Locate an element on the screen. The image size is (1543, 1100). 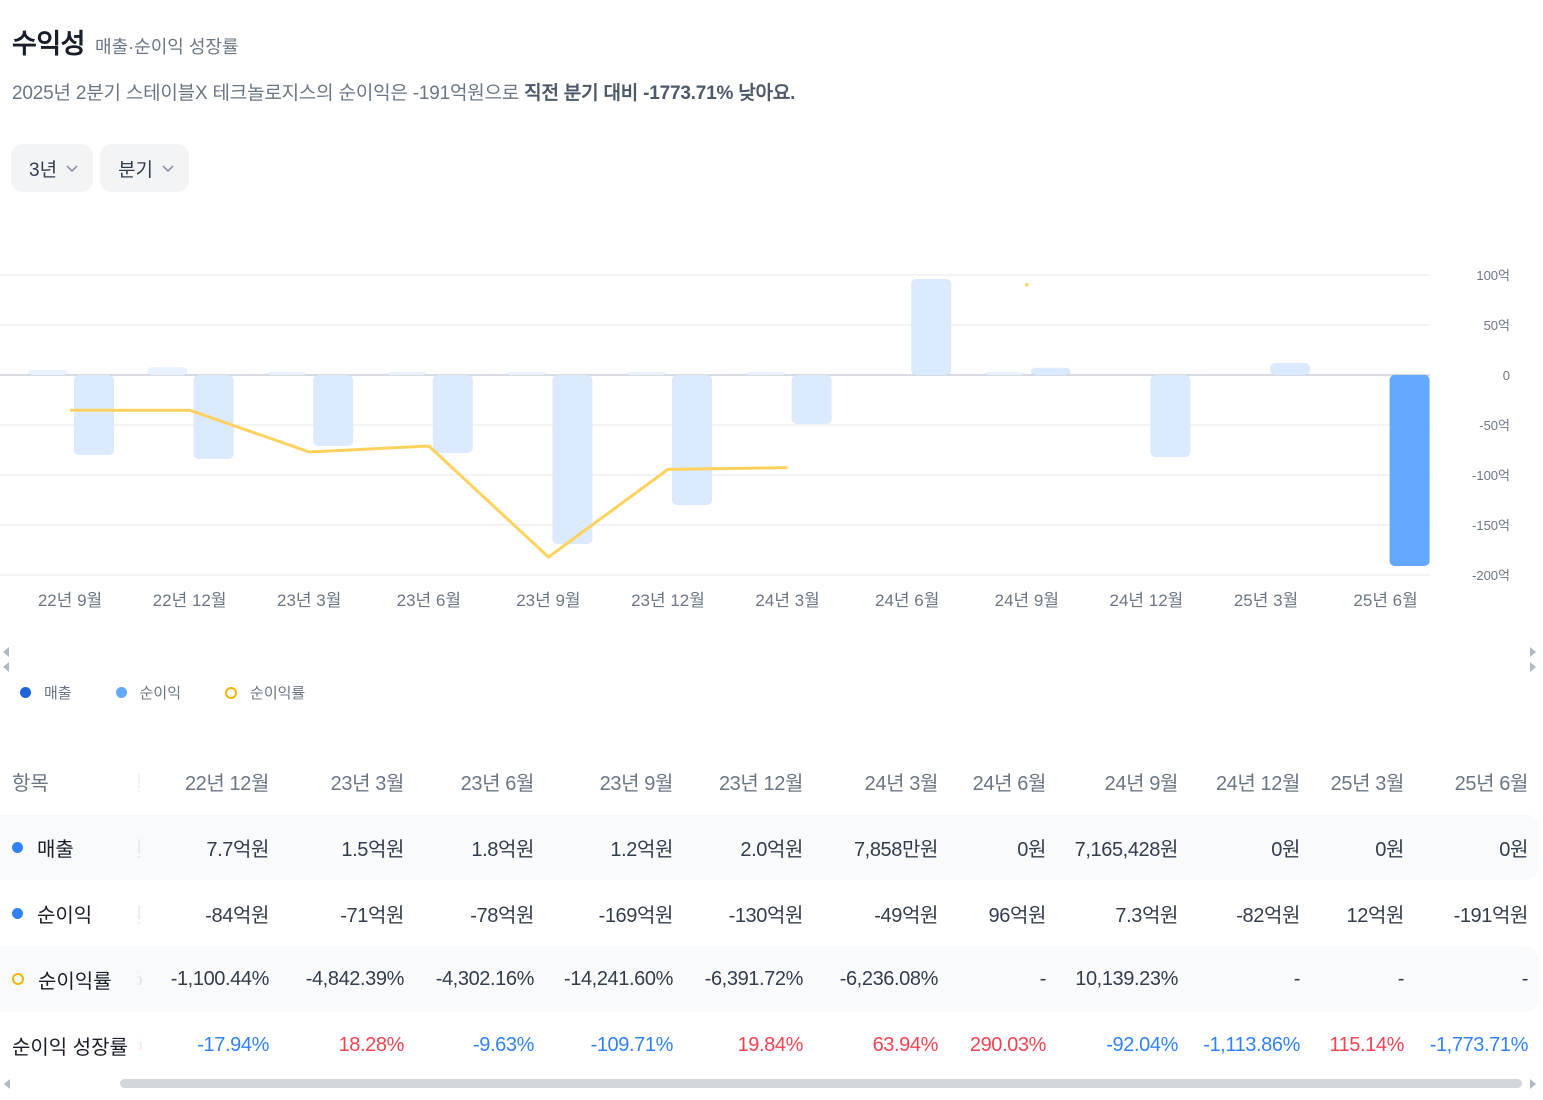
row-label-text: 항목 is located at coordinates (30, 783).